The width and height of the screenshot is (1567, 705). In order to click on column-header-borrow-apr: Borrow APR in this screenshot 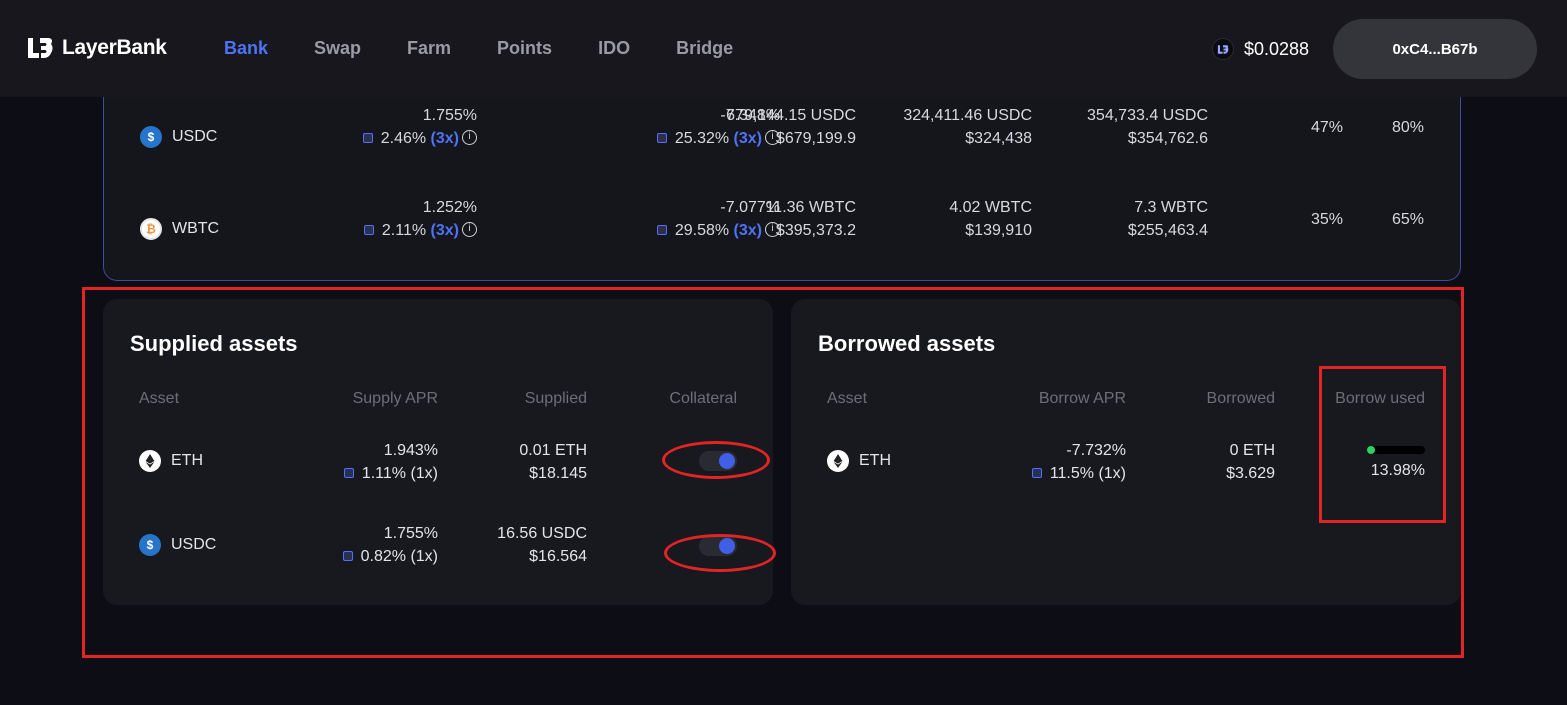, I will do `click(1082, 398)`.